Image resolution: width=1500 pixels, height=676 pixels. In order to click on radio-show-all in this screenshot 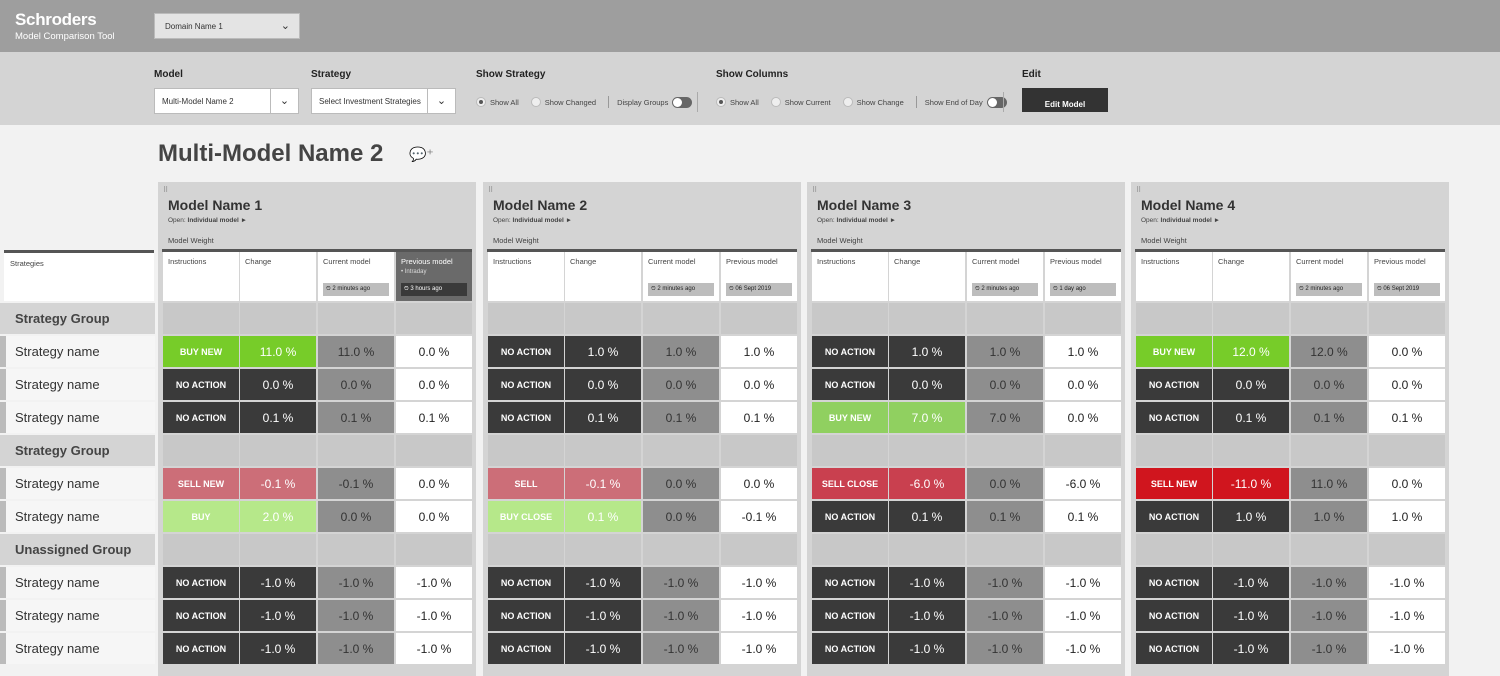, I will do `click(481, 102)`.